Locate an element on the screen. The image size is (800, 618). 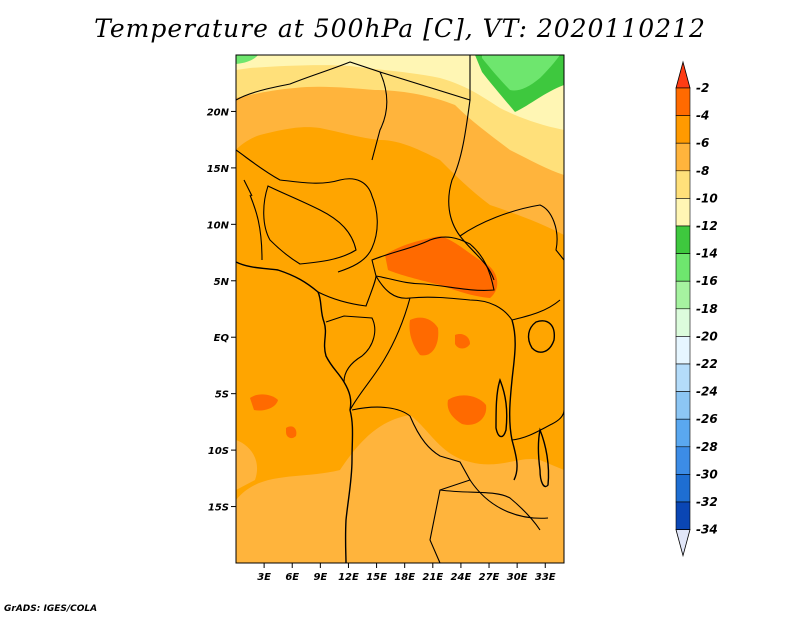
colorbar-label: -34 is located at coordinates (707, 530).